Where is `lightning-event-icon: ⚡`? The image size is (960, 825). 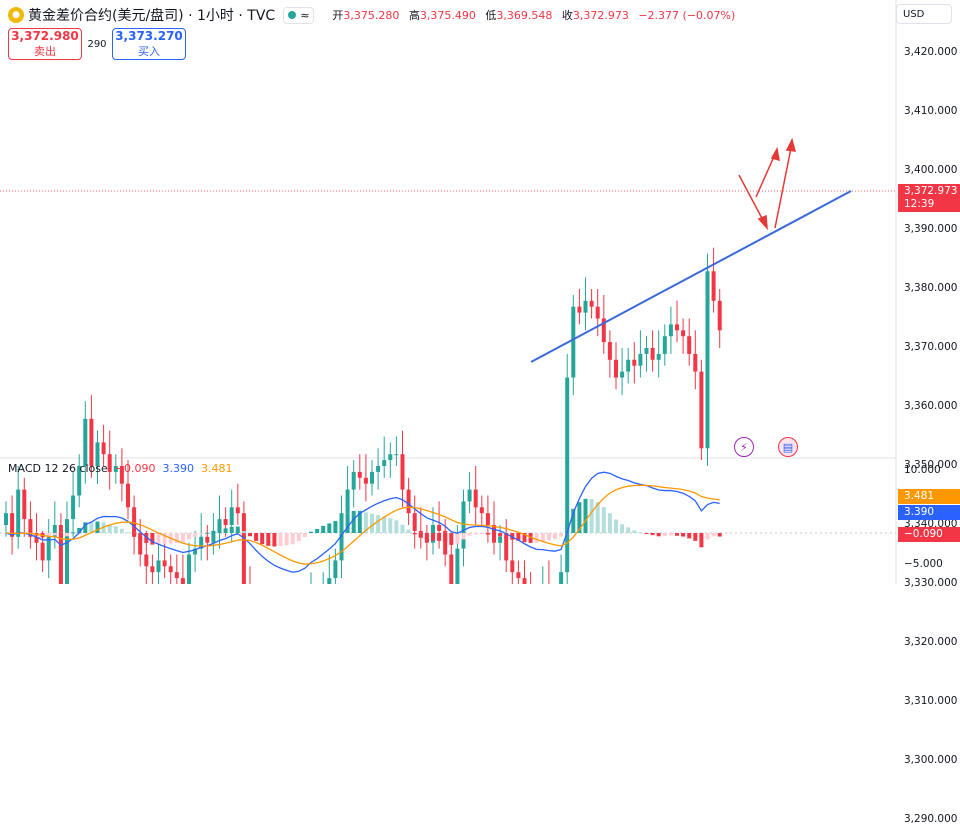 lightning-event-icon: ⚡ is located at coordinates (744, 447).